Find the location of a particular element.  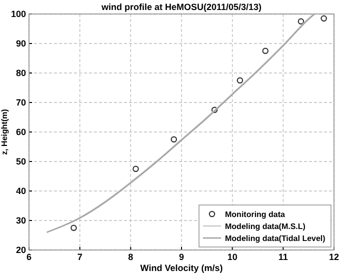

x-tick-label: 9 is located at coordinates (181, 257).